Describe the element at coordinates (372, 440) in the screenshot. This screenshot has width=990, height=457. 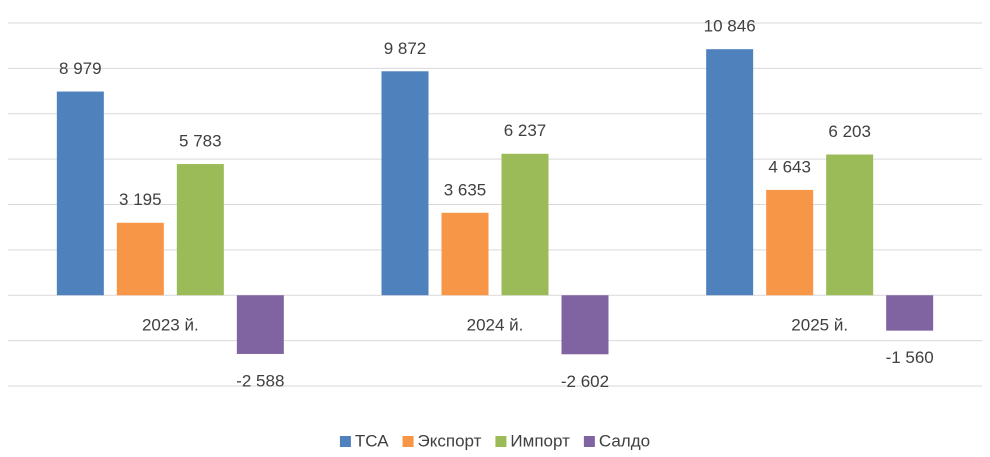
I see `legend-label: ТСА` at that location.